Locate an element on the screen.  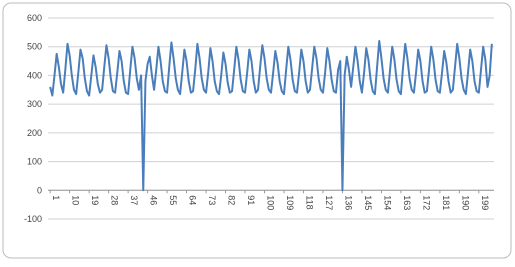
y-tick-label: 400 is located at coordinates (34, 75).